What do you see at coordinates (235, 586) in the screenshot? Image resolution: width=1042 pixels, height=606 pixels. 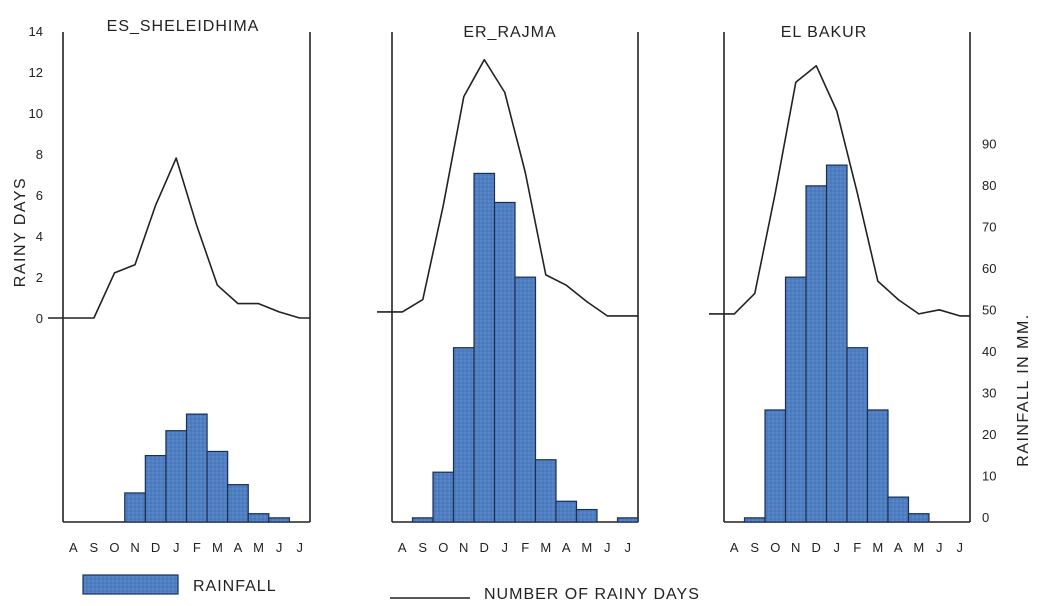 I see `legend-rainfall-label: RAINFALL` at bounding box center [235, 586].